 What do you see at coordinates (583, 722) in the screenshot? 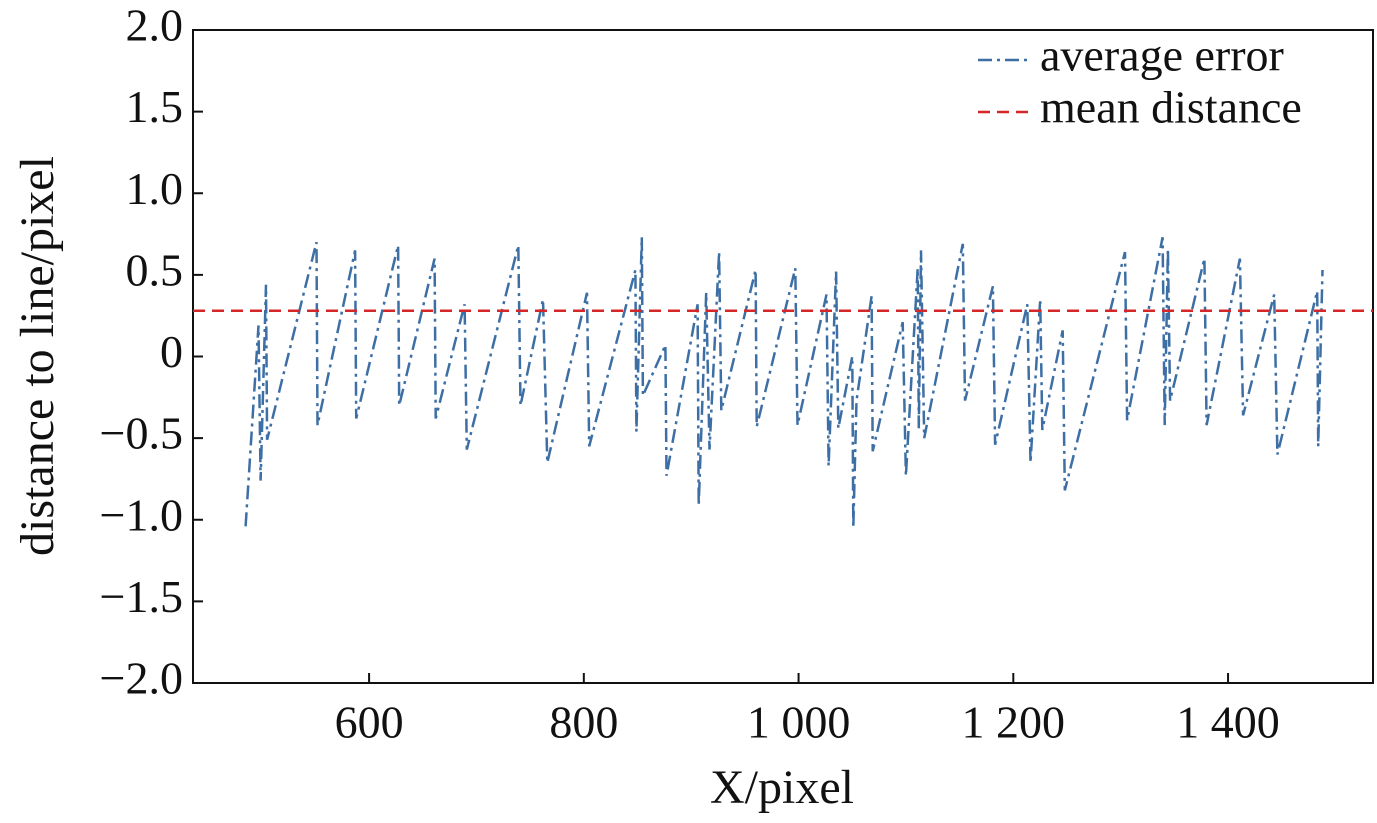
I see `x-tick-label: 800` at bounding box center [583, 722].